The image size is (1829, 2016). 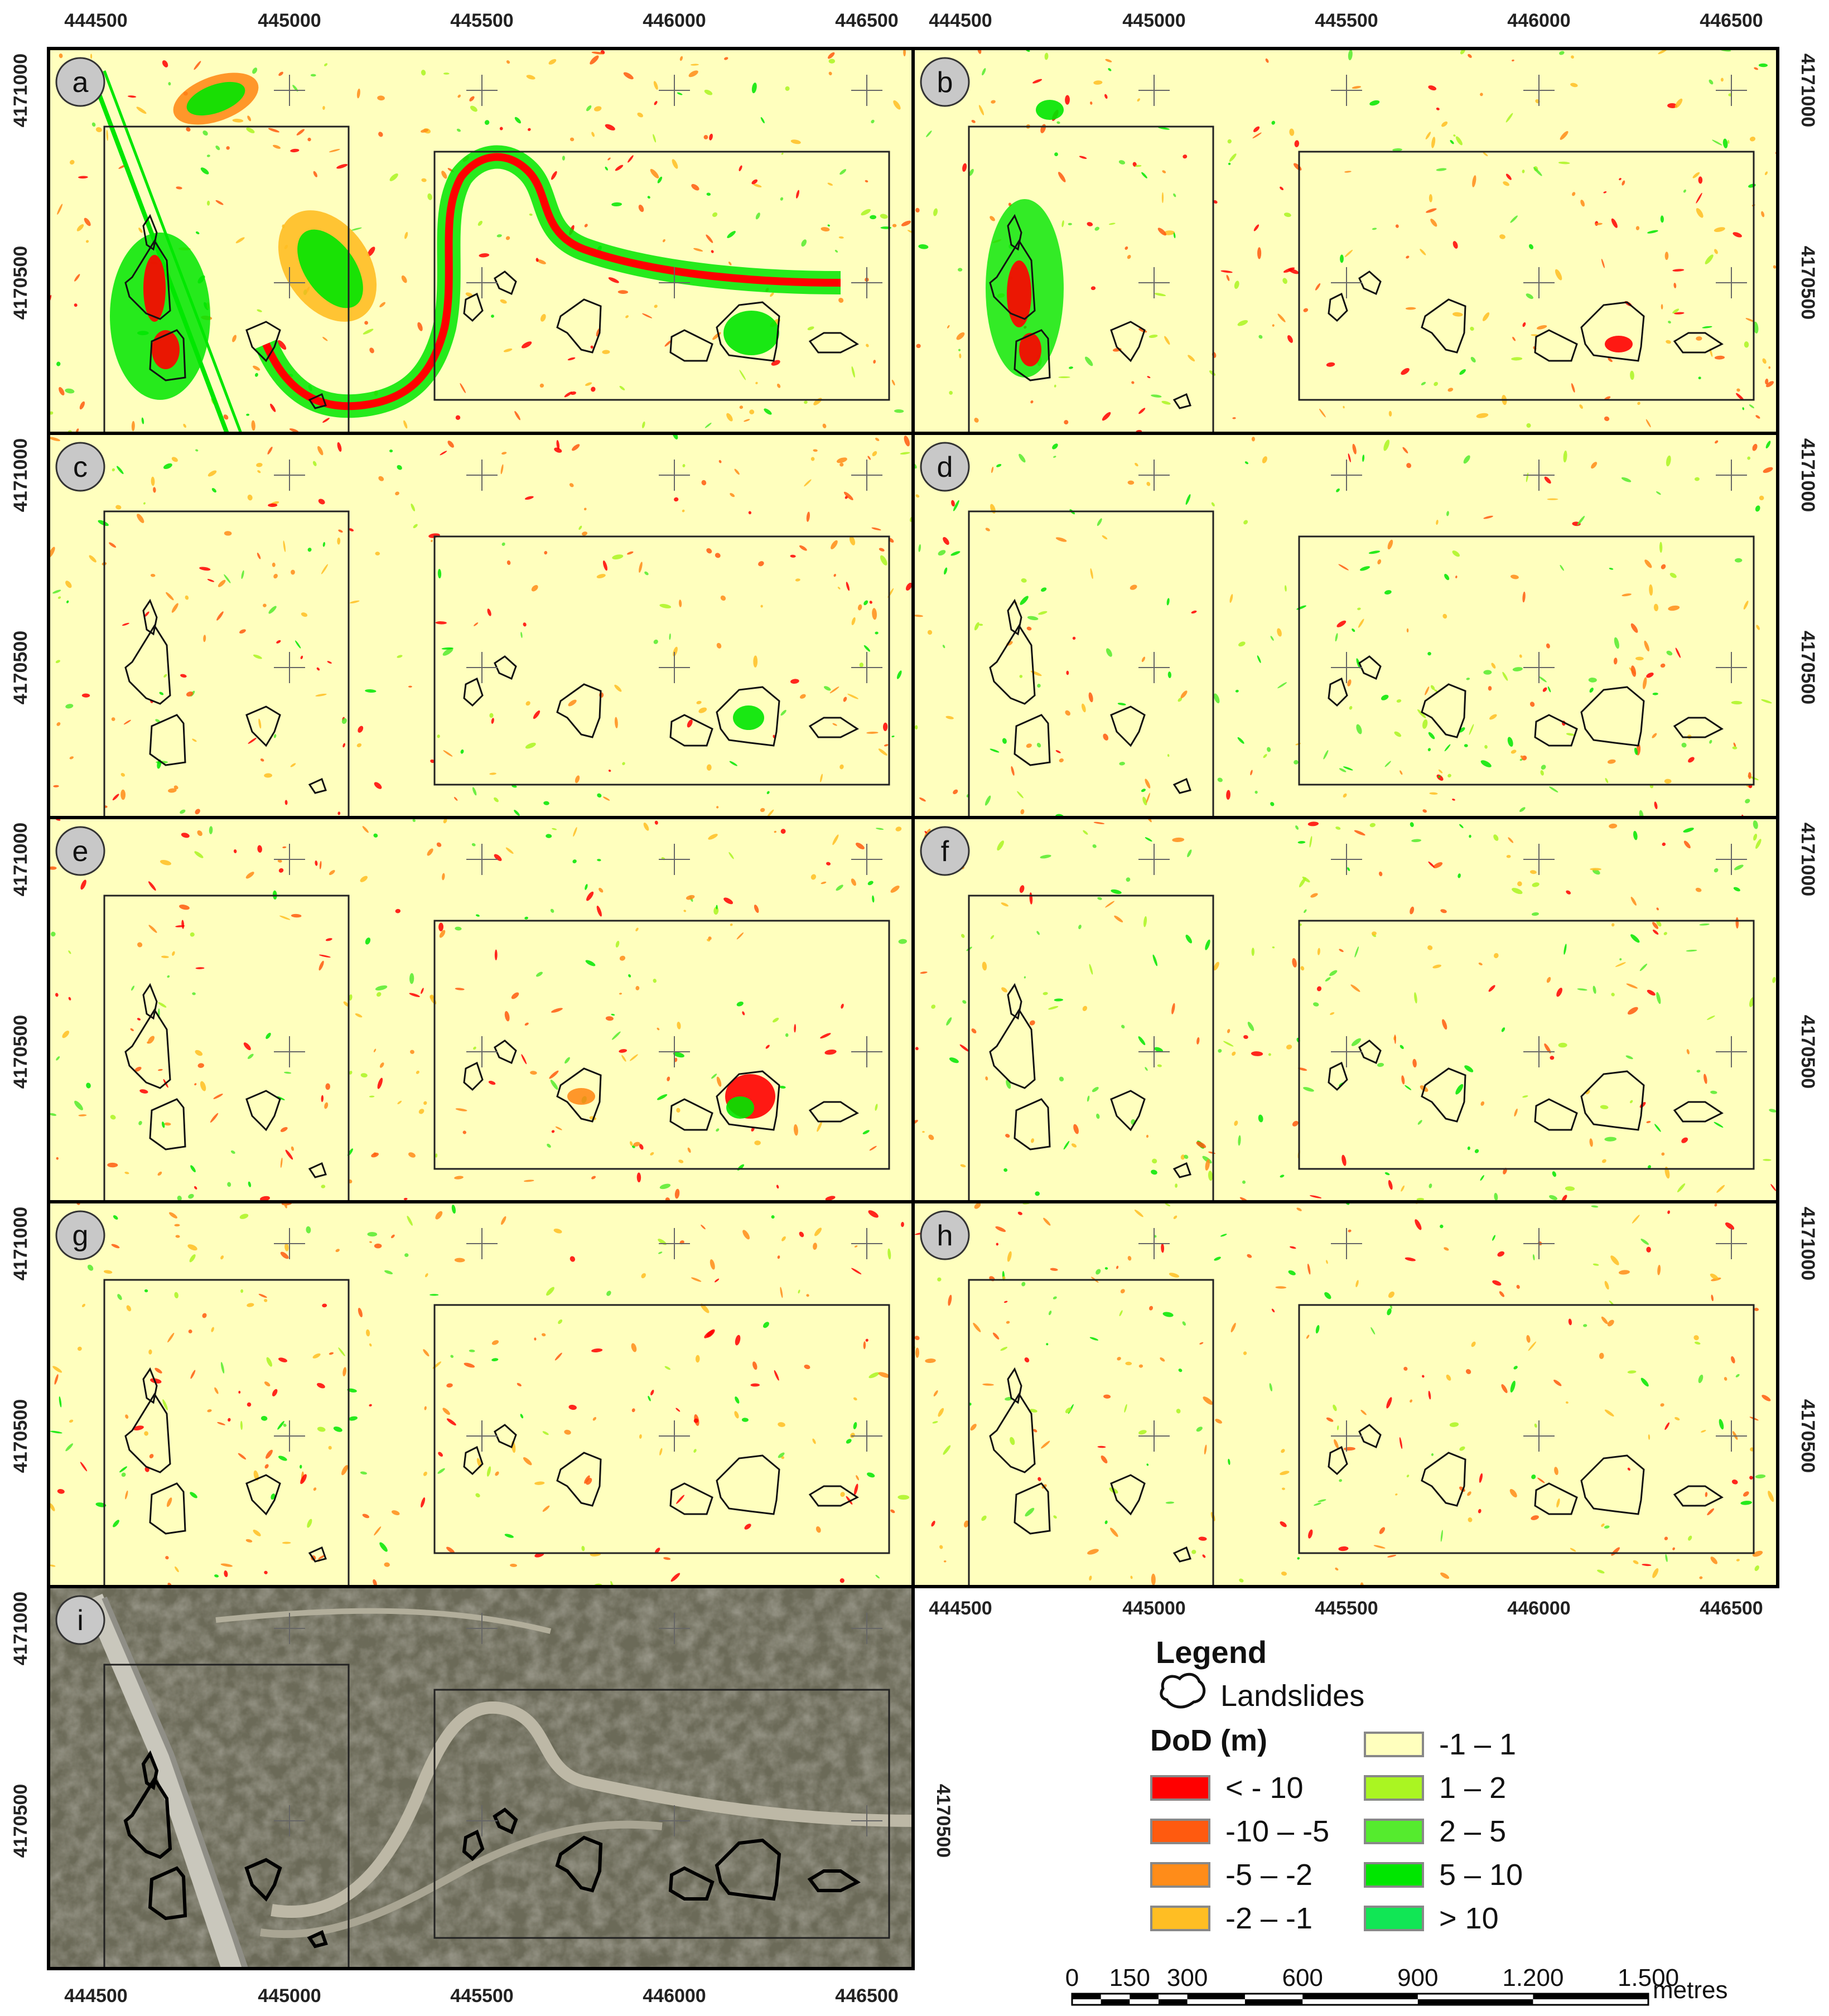 I want to click on x-tick-label: 445500, so click(x=481, y=20).